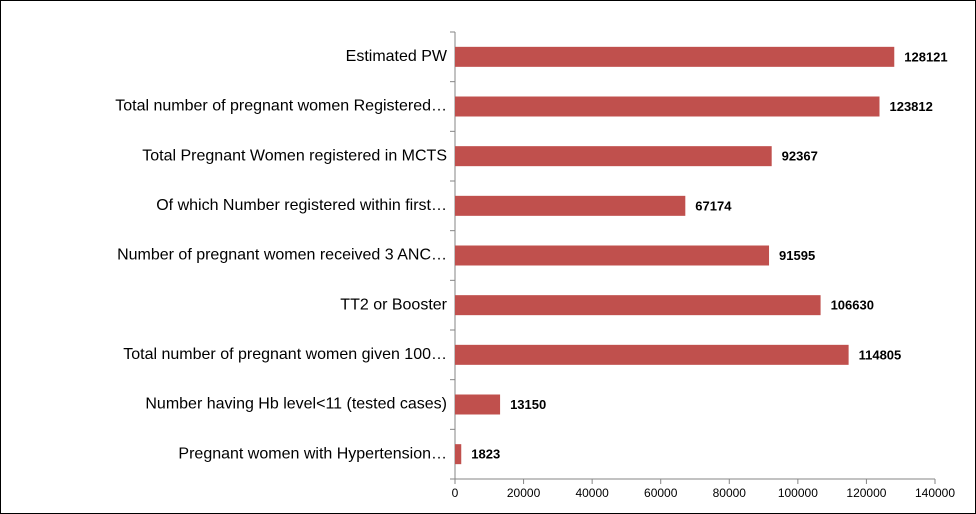 The image size is (976, 514). Describe the element at coordinates (528, 404) in the screenshot. I see `value-label: 13150` at that location.